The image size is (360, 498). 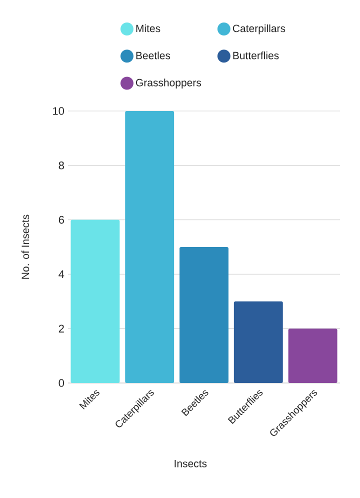 What do you see at coordinates (169, 83) in the screenshot?
I see `legend-label: Grasshoppers` at bounding box center [169, 83].